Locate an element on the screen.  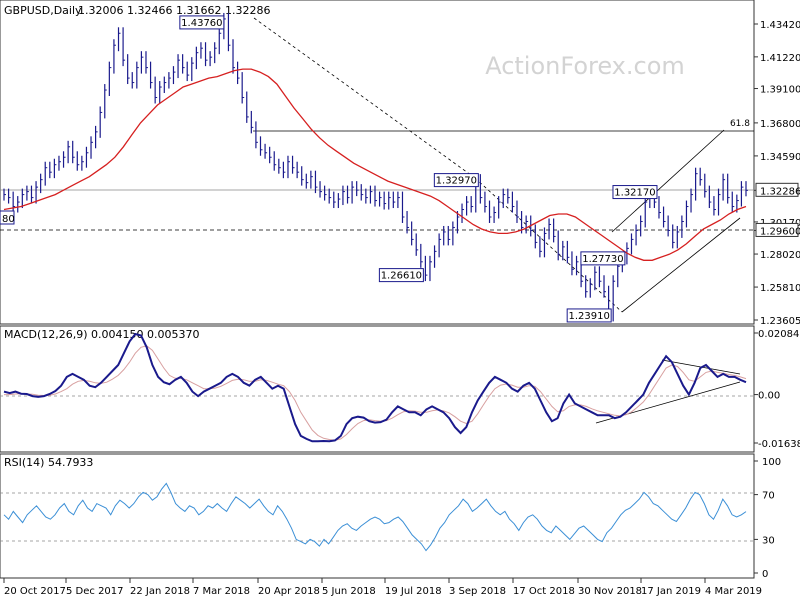
price-annotation-box: 1.32970 is located at coordinates (456, 180).